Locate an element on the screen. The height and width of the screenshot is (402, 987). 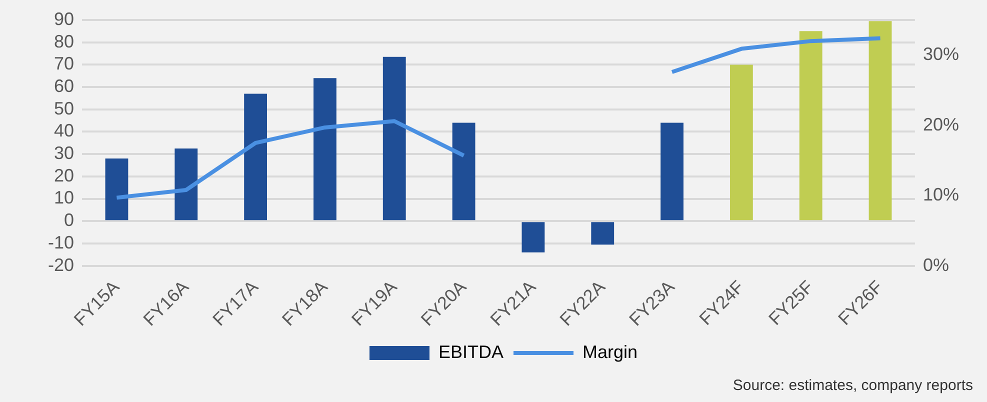
source-note: Source: estimates, company reports is located at coordinates (852, 385).